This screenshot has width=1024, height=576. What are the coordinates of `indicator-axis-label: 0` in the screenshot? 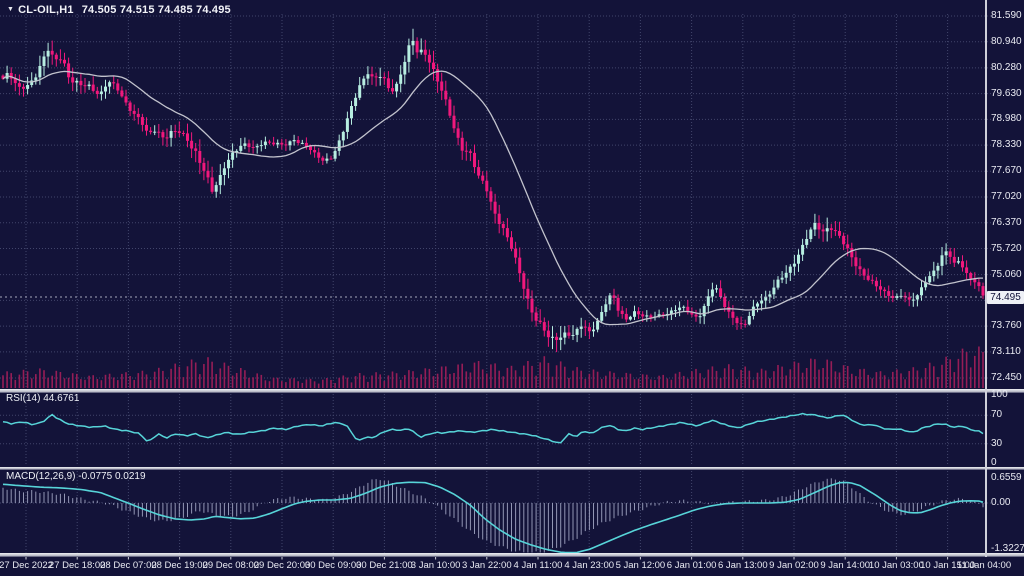 It's located at (994, 462).